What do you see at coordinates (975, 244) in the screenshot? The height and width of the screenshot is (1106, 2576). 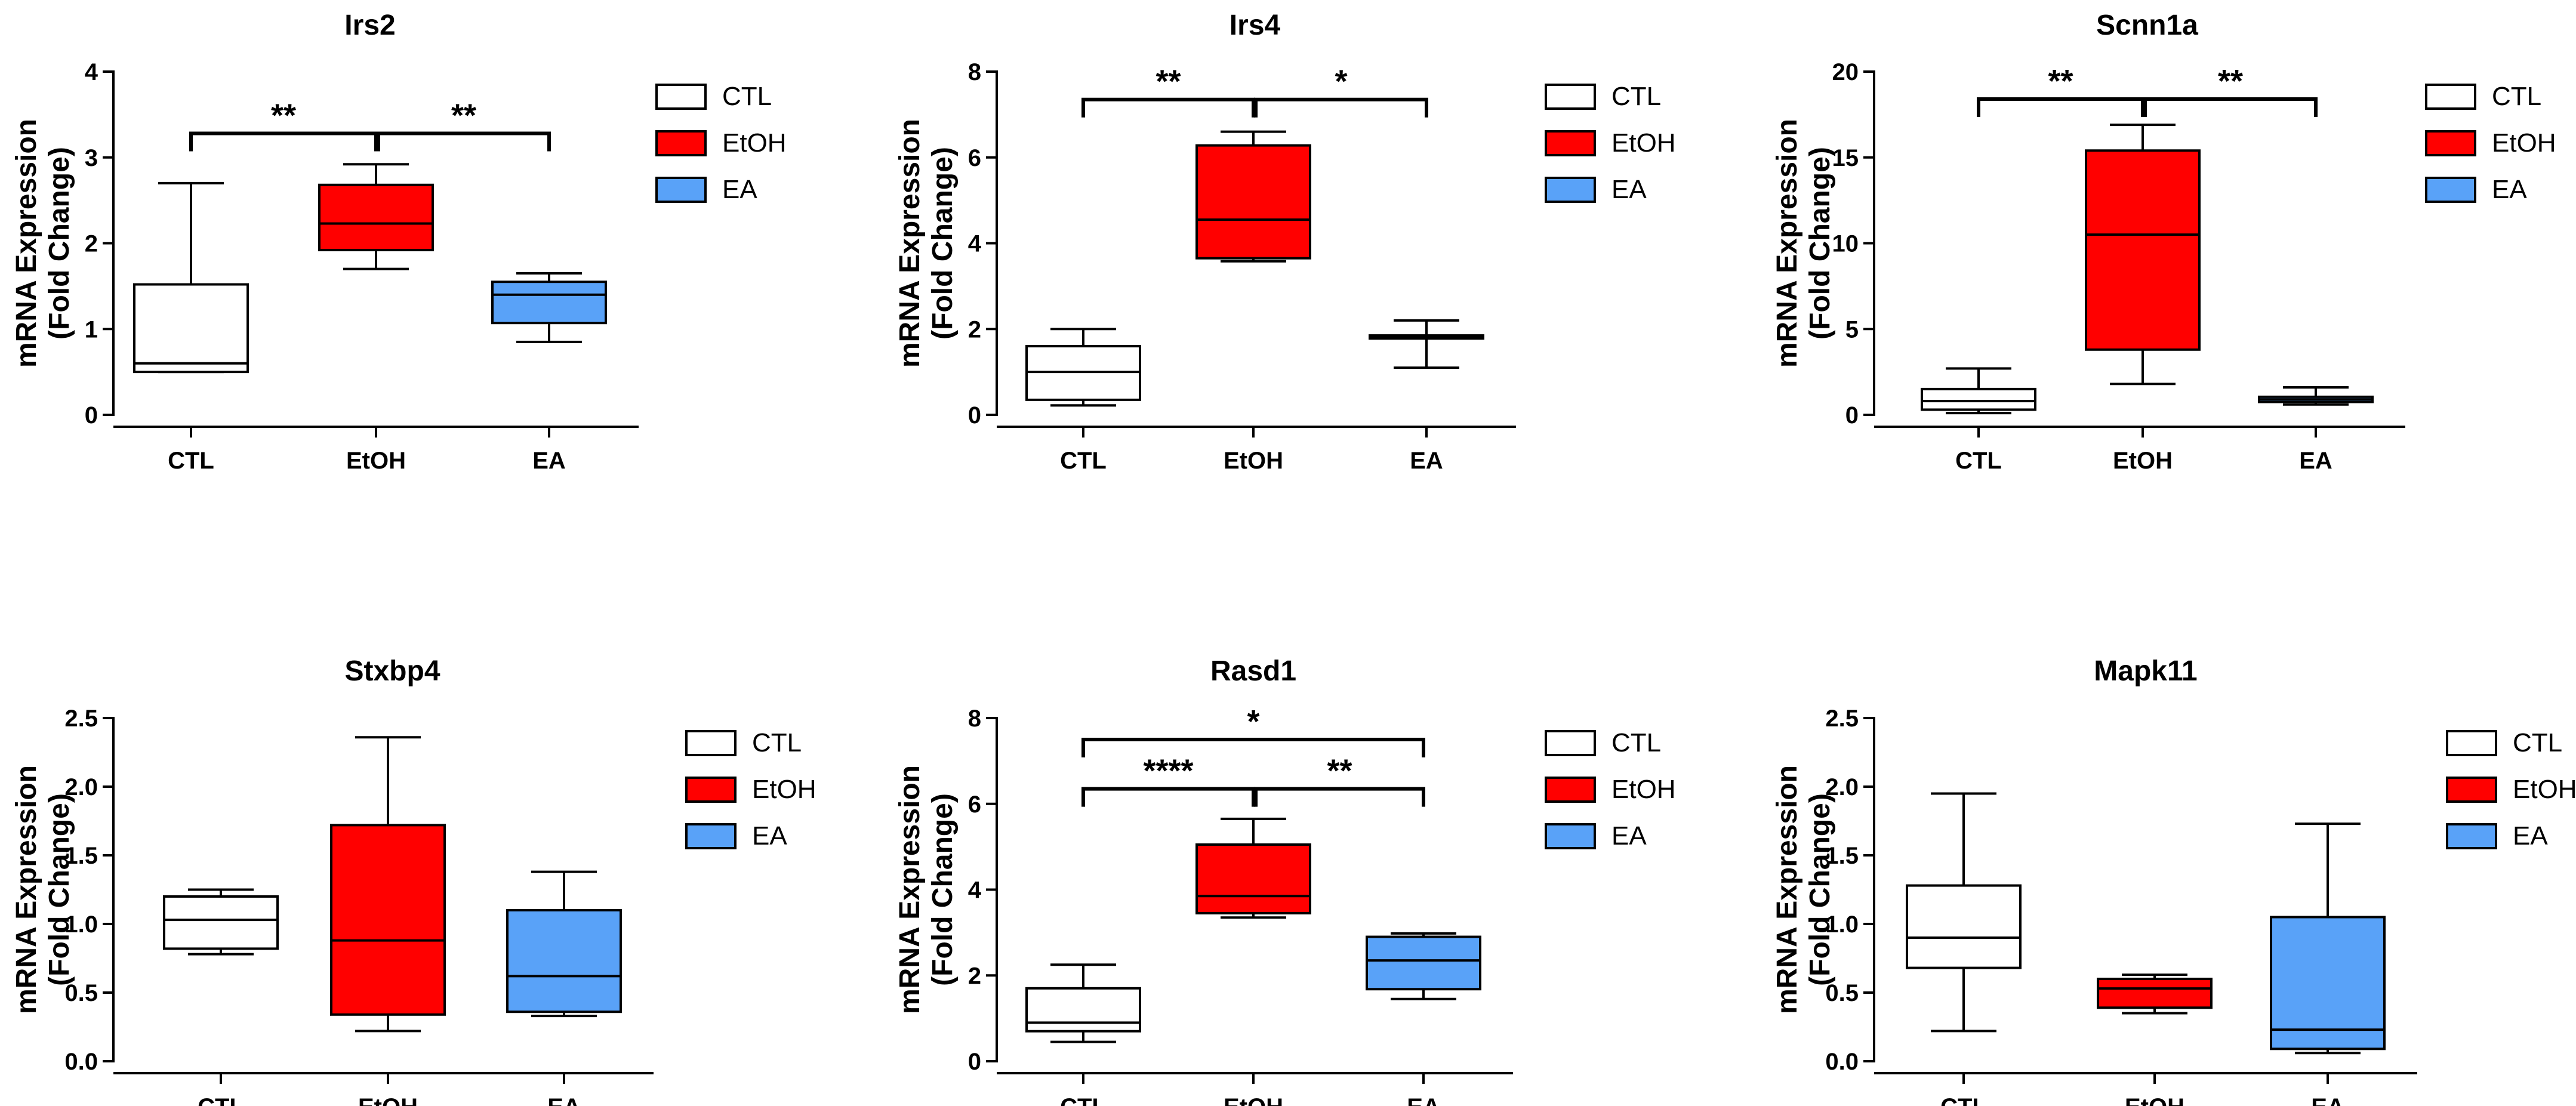 I see `y-tick-label: 4` at bounding box center [975, 244].